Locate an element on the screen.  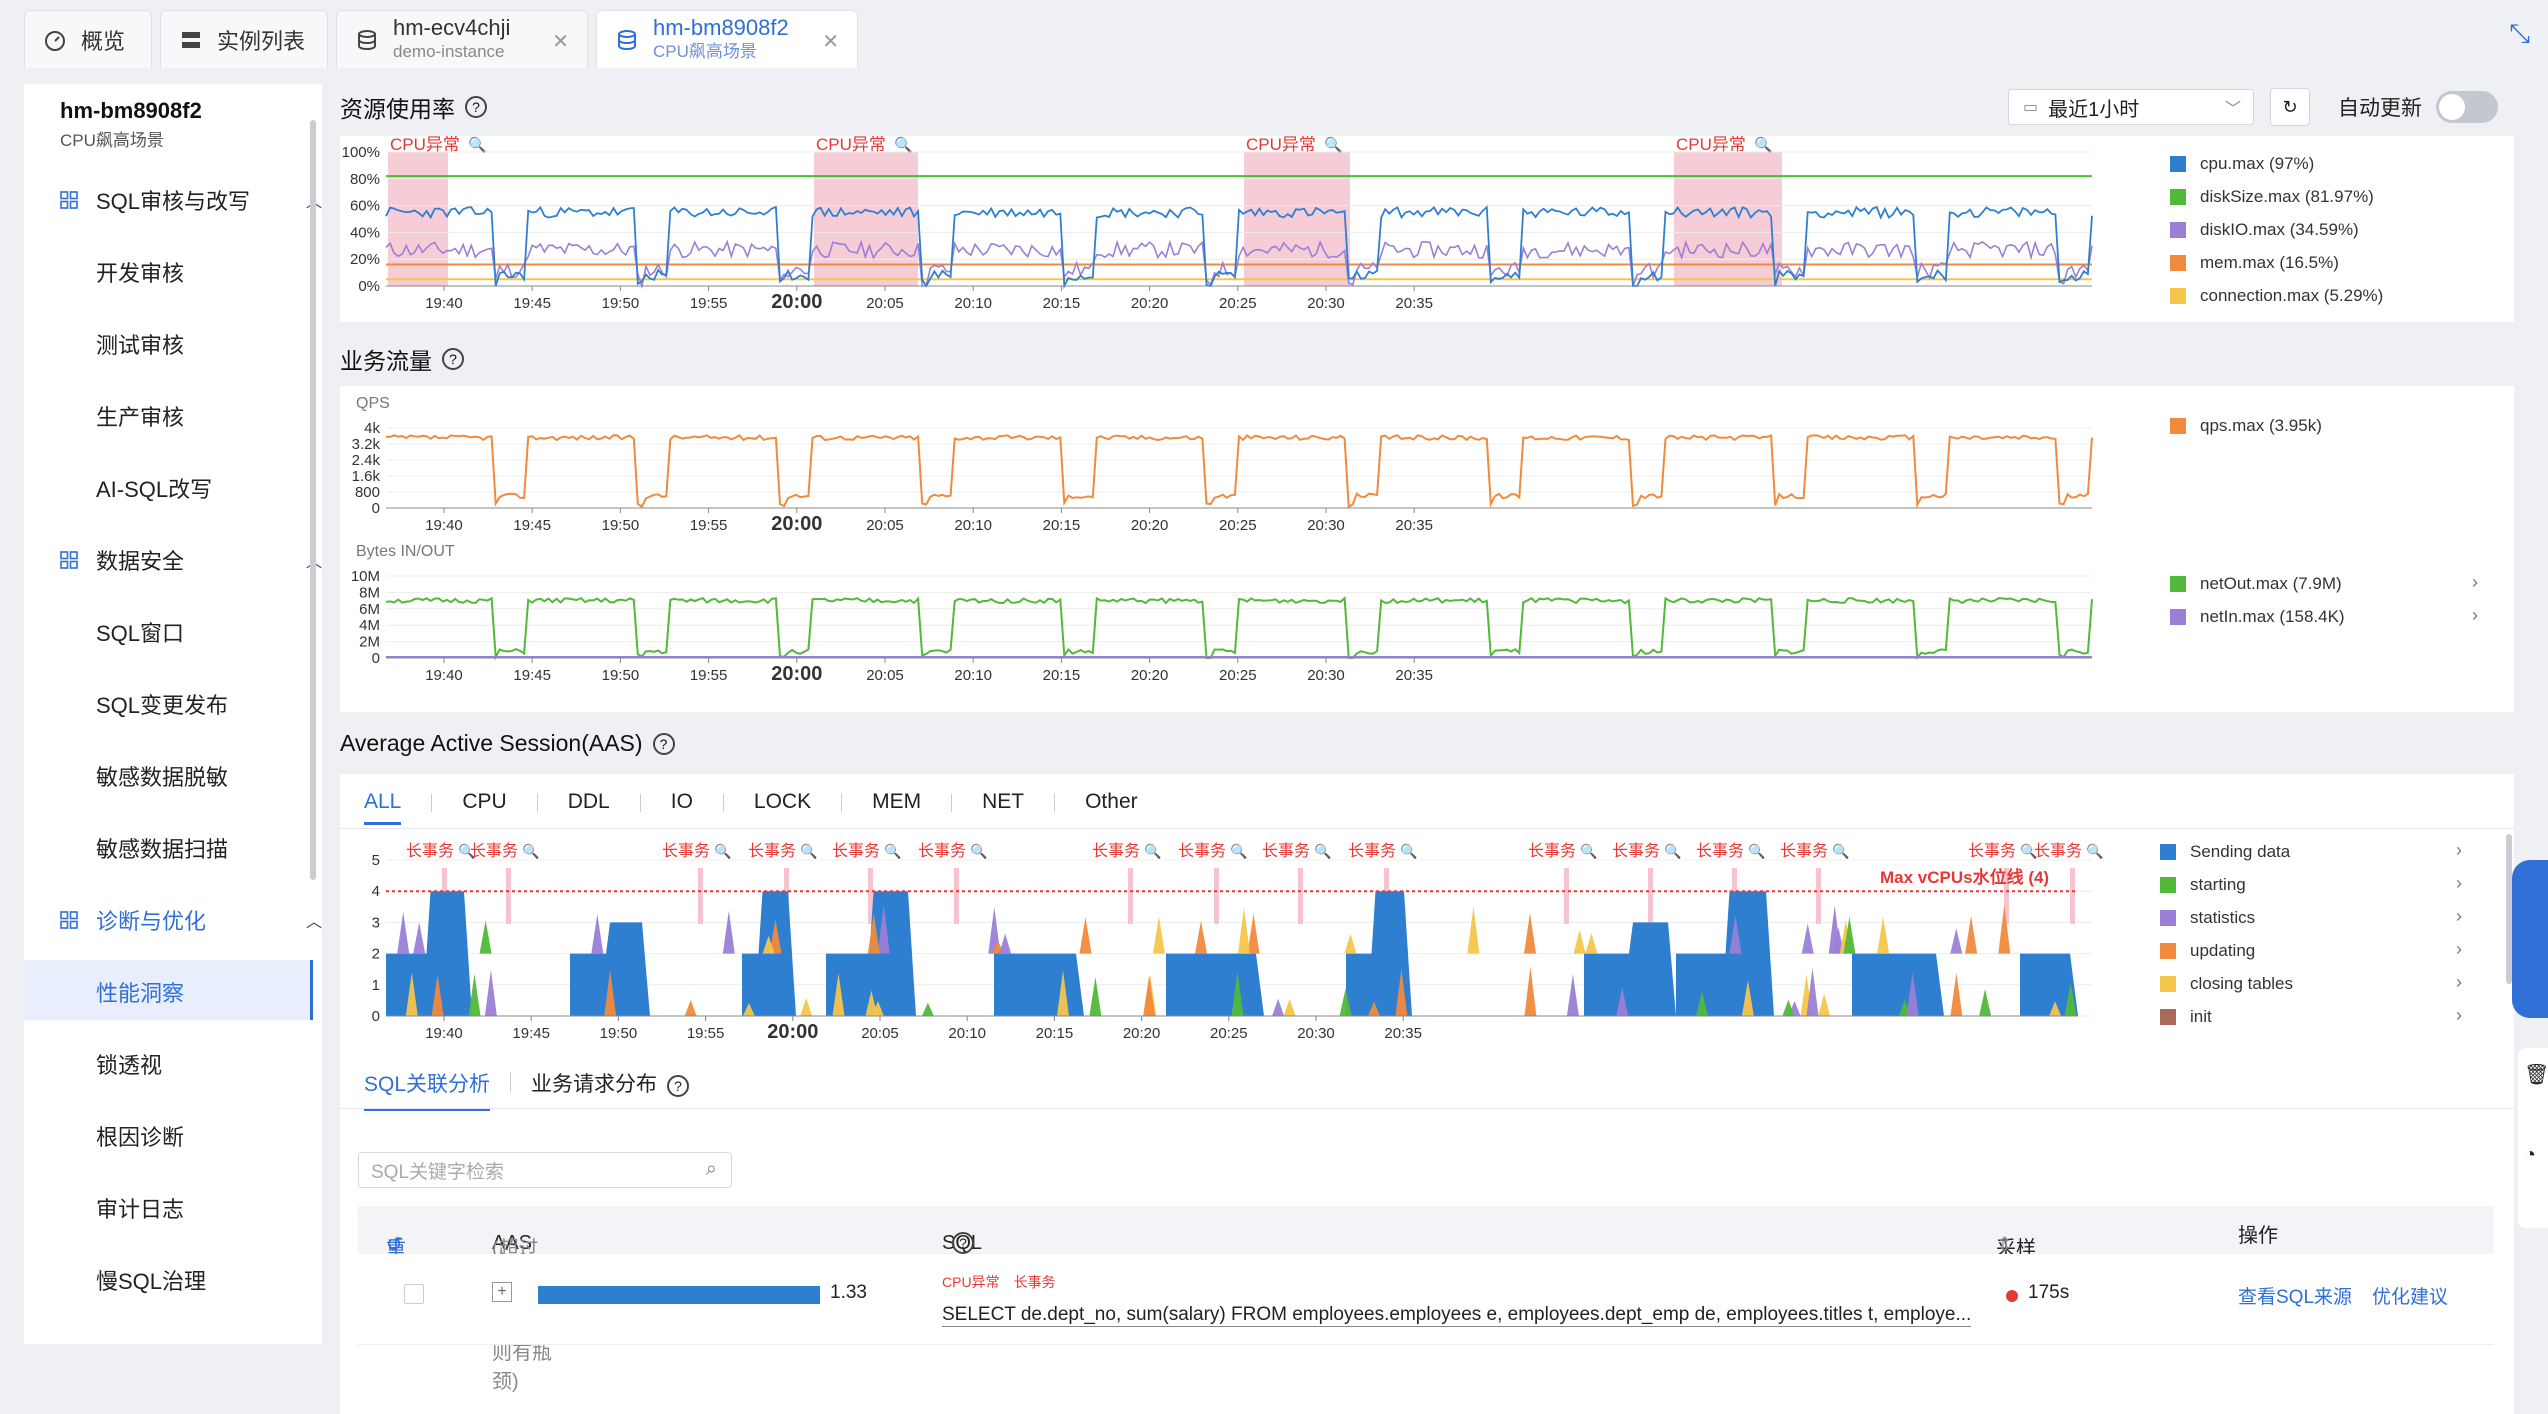
legend-item: netIn.max (158.4K) is located at coordinates (2257, 617).